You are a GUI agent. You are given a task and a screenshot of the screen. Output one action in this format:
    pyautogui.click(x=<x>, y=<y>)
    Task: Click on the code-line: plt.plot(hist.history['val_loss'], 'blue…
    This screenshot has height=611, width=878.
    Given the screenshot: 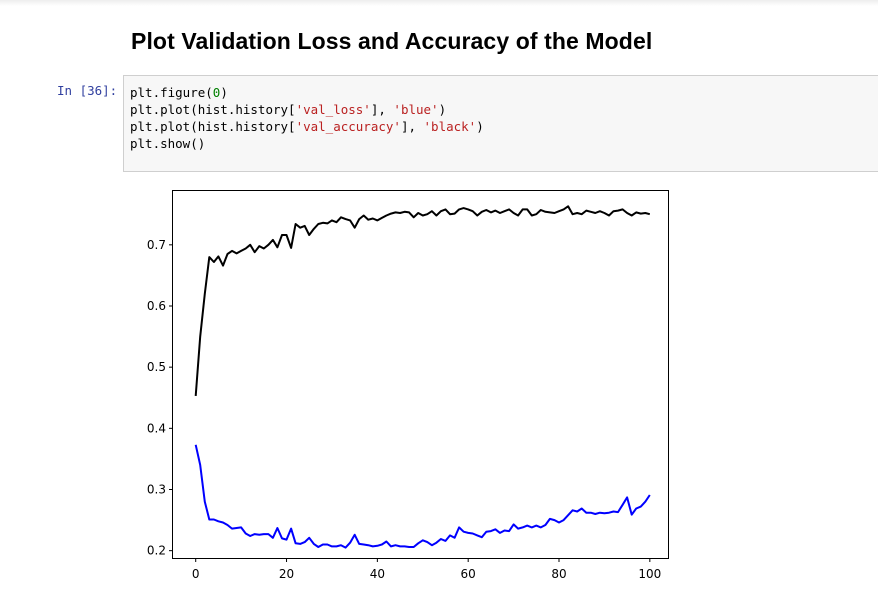 What is the action you would take?
    pyautogui.click(x=288, y=109)
    